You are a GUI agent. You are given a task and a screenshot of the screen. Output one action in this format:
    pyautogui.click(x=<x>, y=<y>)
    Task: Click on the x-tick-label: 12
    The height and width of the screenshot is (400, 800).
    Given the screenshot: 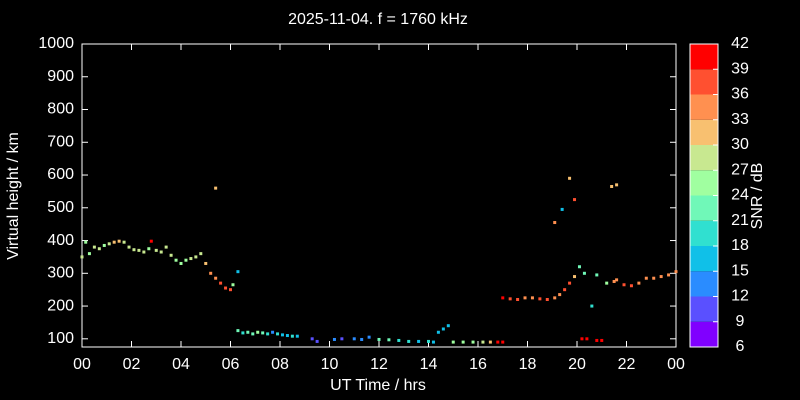 What is the action you would take?
    pyautogui.click(x=379, y=364)
    